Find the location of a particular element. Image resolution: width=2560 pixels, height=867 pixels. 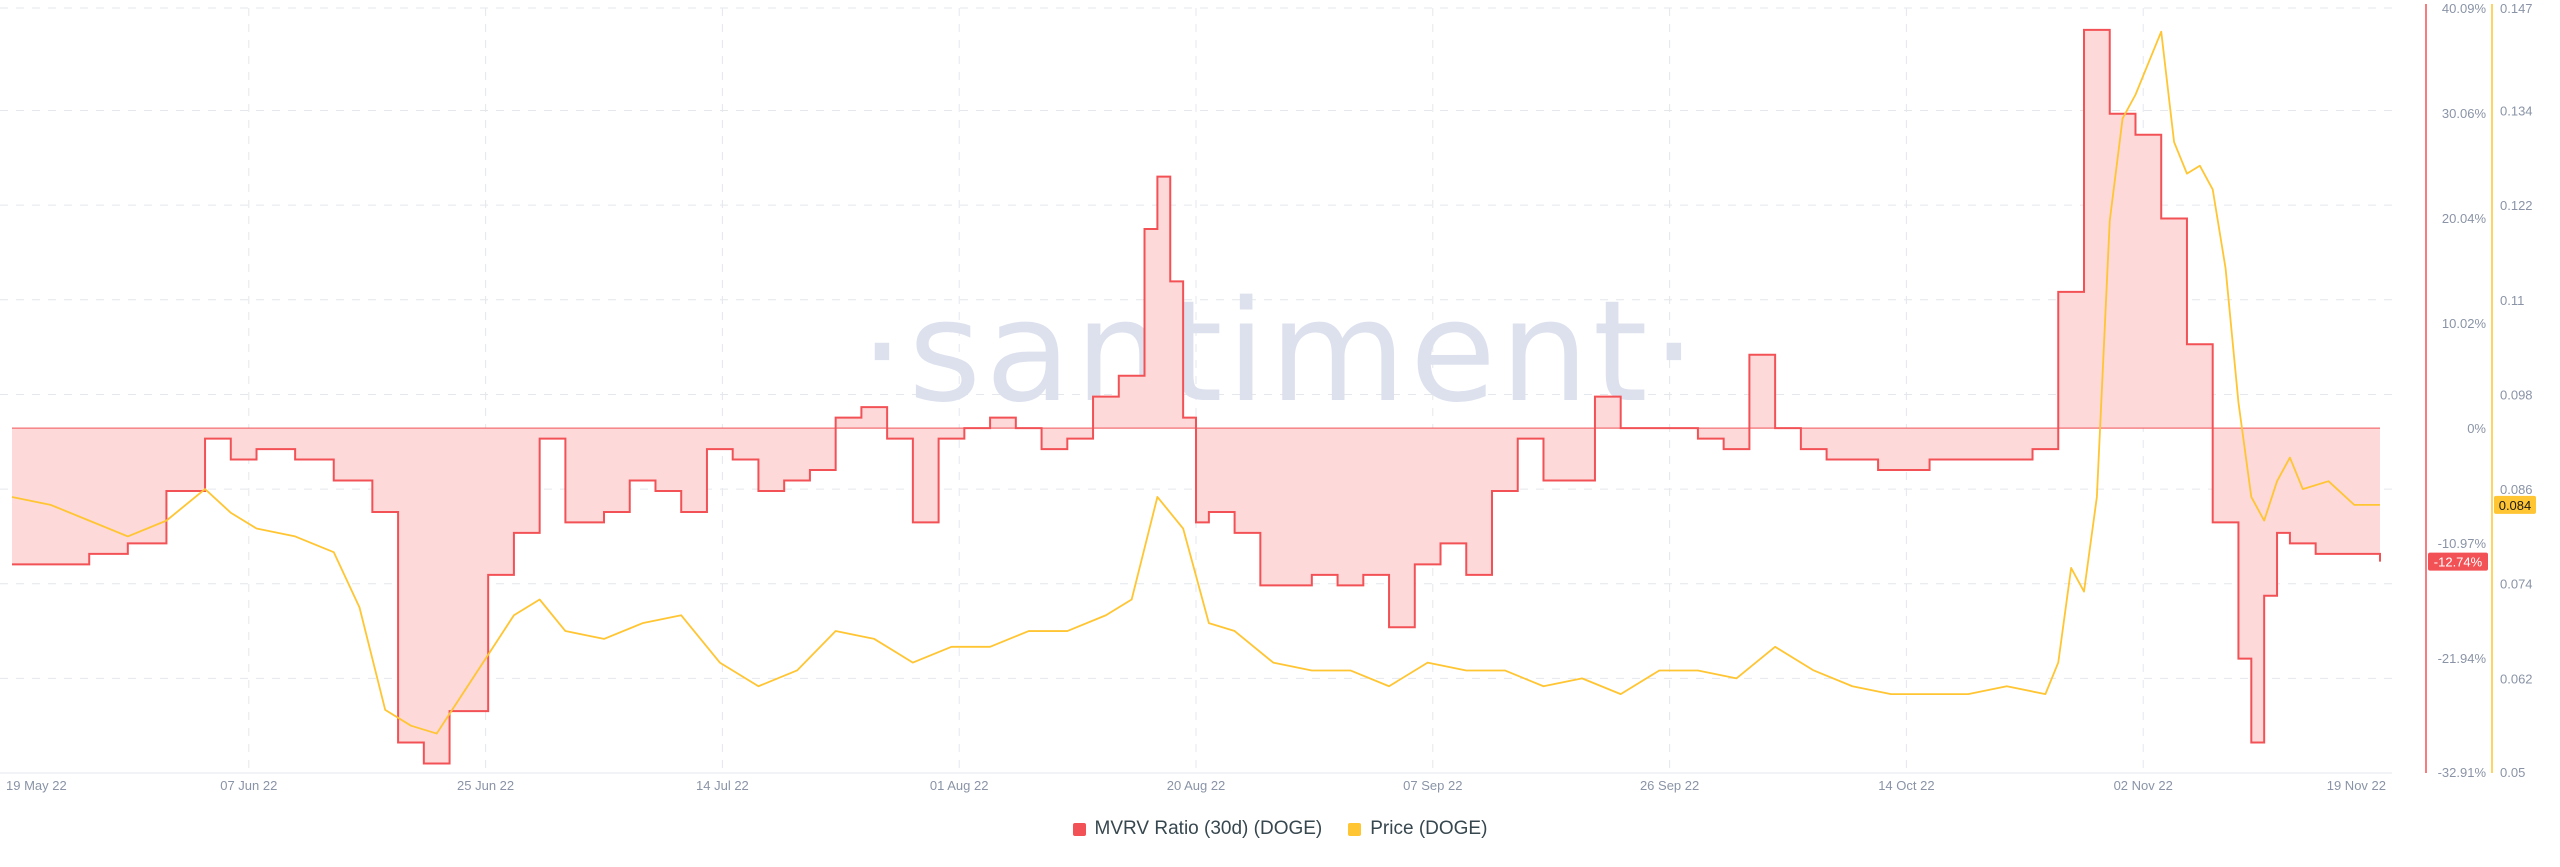

x-tick-label: 20 Aug 22 is located at coordinates (1196, 785).